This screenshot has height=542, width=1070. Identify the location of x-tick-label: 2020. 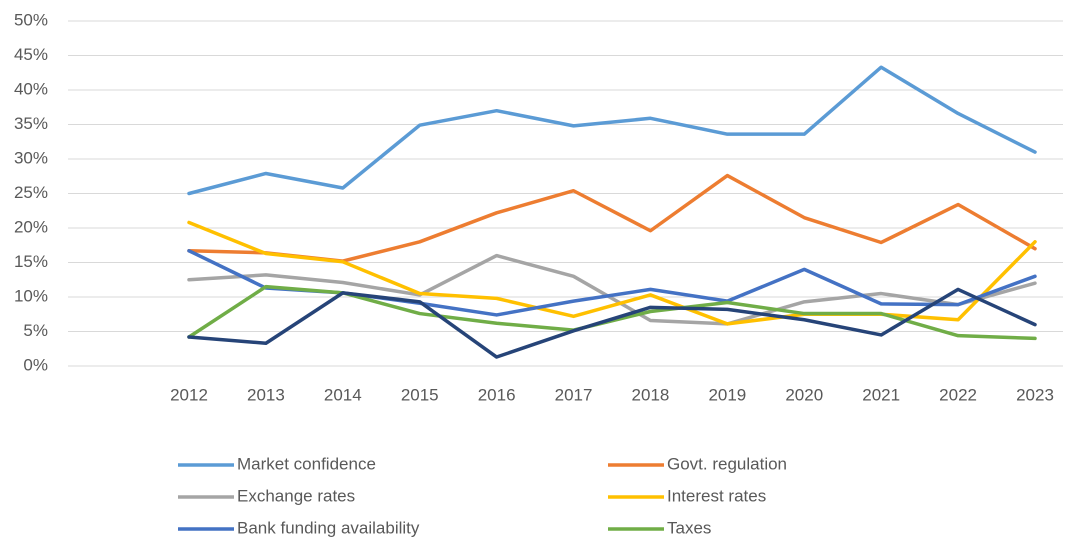
(804, 394).